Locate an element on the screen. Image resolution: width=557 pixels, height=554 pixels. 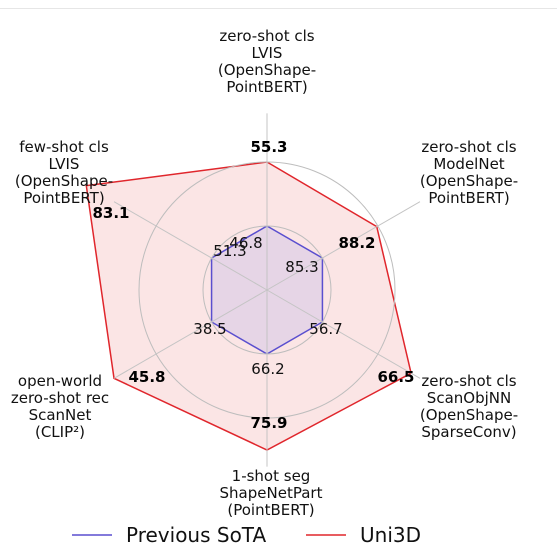
uni3d-value-label: 75.9 is located at coordinates (268, 423).